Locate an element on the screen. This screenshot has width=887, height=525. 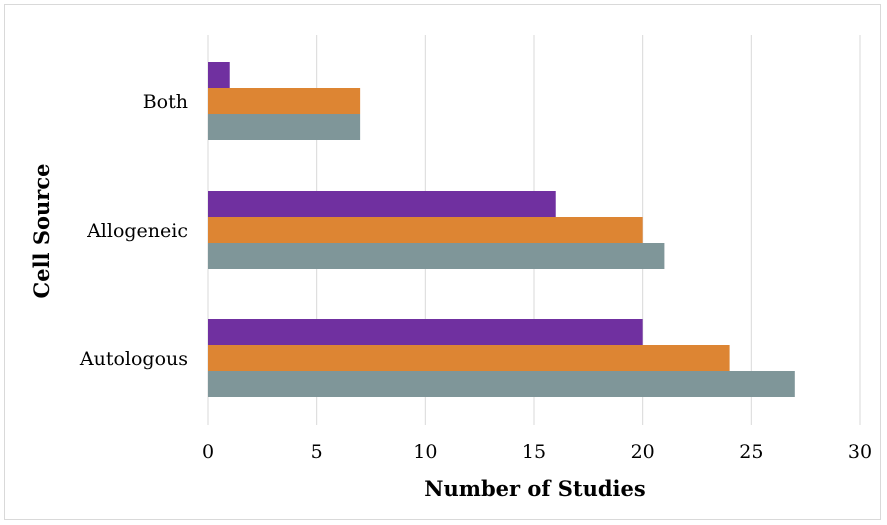
y-axis-title: Cell Source is located at coordinates (41, 231).